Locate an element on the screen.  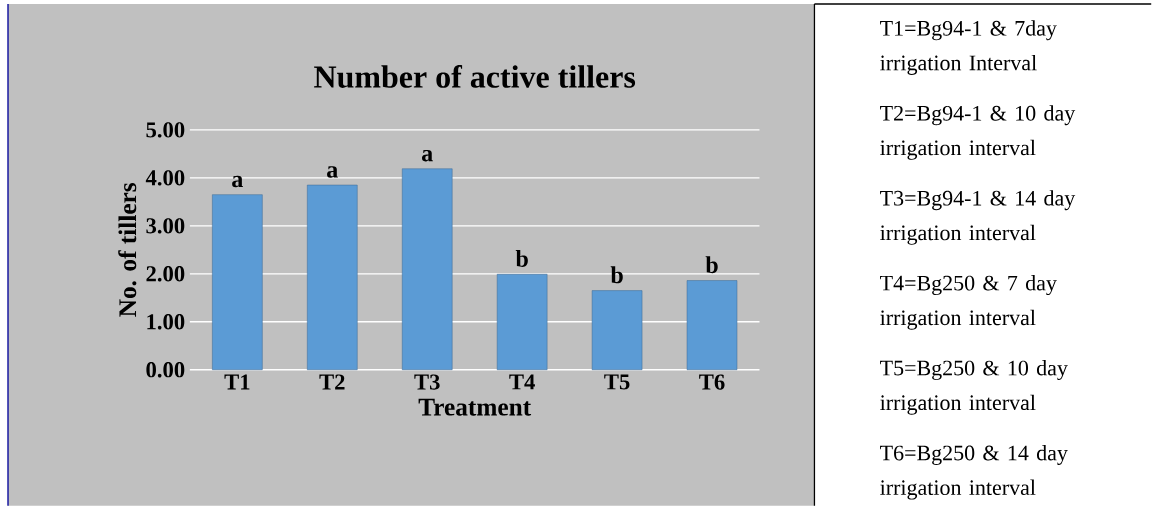
text: T6=Bg250 & 14 day irrigation interval is located at coordinates (974, 472).